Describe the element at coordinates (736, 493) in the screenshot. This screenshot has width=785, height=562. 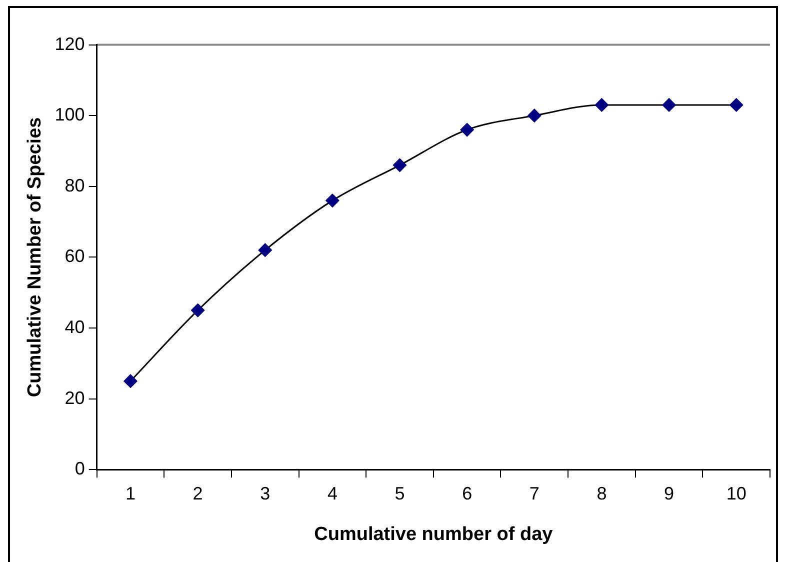
I see `x-tick-label: 10` at that location.